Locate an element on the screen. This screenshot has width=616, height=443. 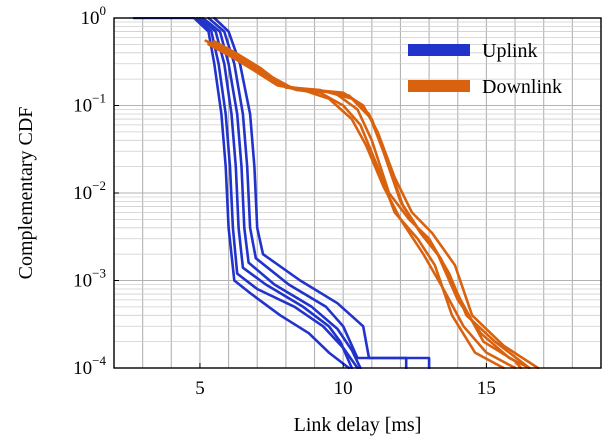
x-axis-label: Link delay [ms] is located at coordinates (358, 425).